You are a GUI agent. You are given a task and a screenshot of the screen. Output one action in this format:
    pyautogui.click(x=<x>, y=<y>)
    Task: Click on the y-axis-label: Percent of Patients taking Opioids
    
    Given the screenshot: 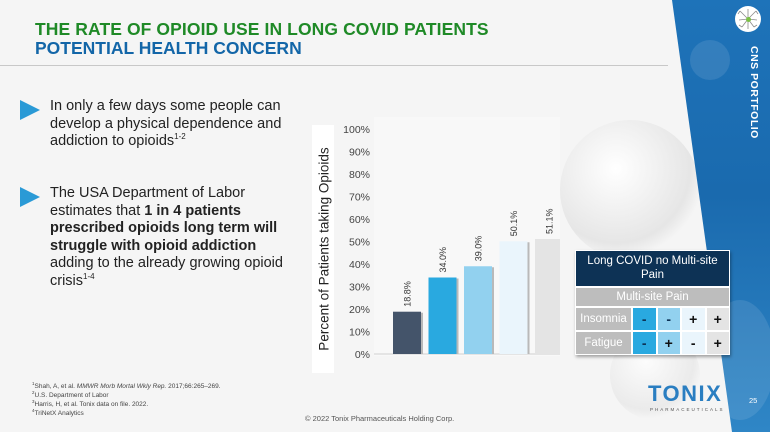 What is the action you would take?
    pyautogui.click(x=324, y=249)
    